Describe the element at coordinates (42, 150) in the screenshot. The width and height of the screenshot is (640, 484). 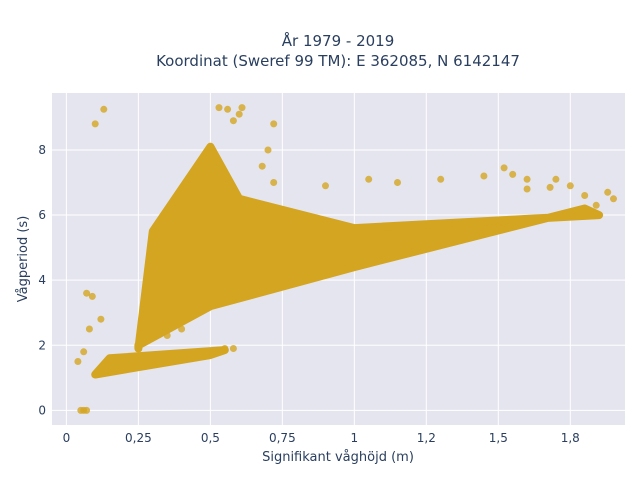
I see `y-tick-label: 8` at that location.